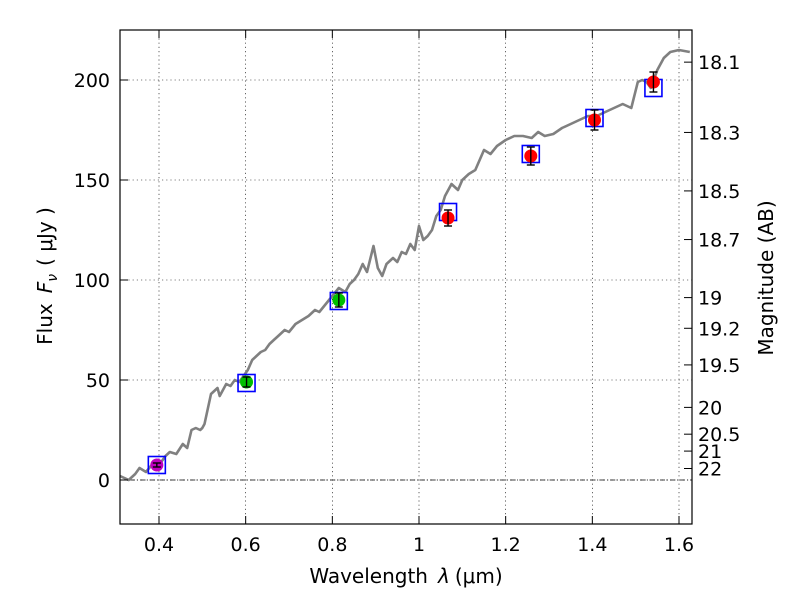 This screenshot has height=600, width=800. Describe the element at coordinates (506, 545) in the screenshot. I see `x-tick-label: 1.2` at that location.